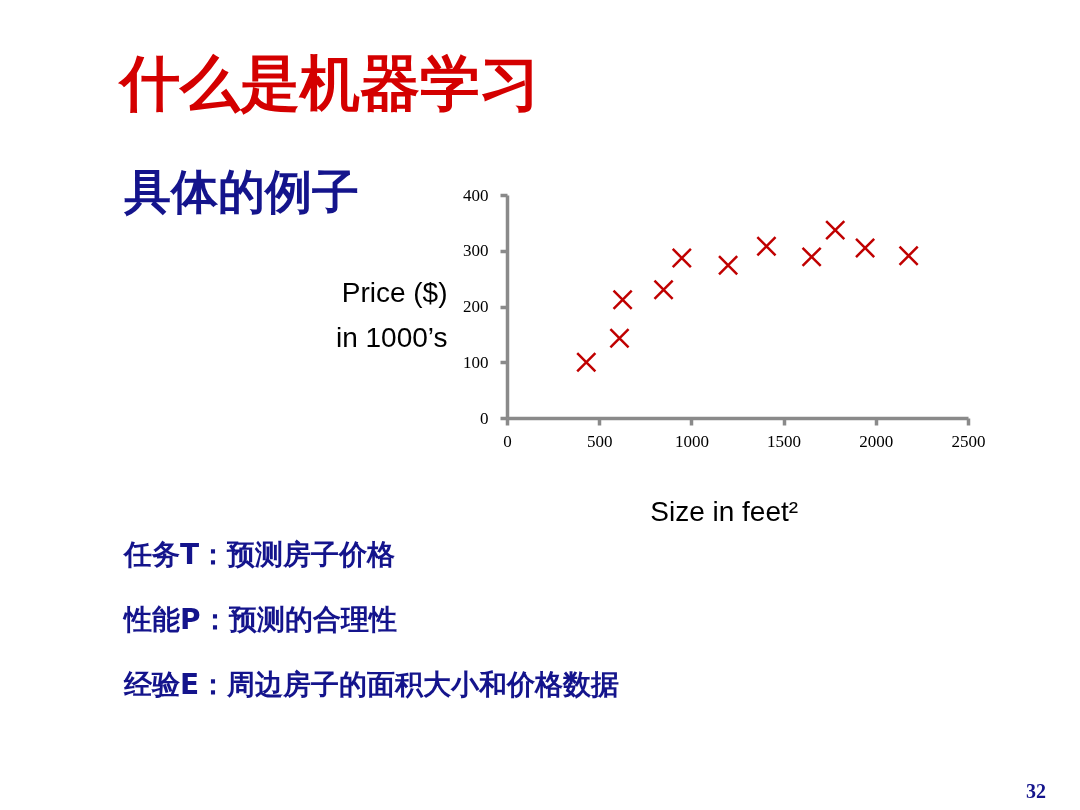 This screenshot has width=1080, height=810. Describe the element at coordinates (371, 684) in the screenshot. I see `text: 经验E：周边房子的面积大小和价格数据` at that location.